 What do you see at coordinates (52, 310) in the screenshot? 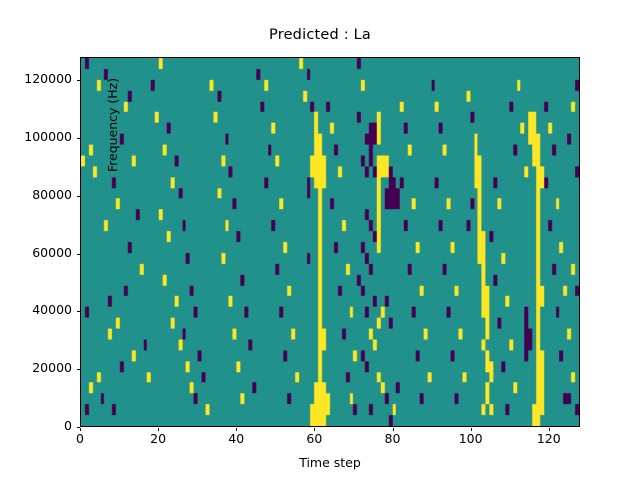
I see `y-axis-tick-label: 40000` at bounding box center [52, 310].